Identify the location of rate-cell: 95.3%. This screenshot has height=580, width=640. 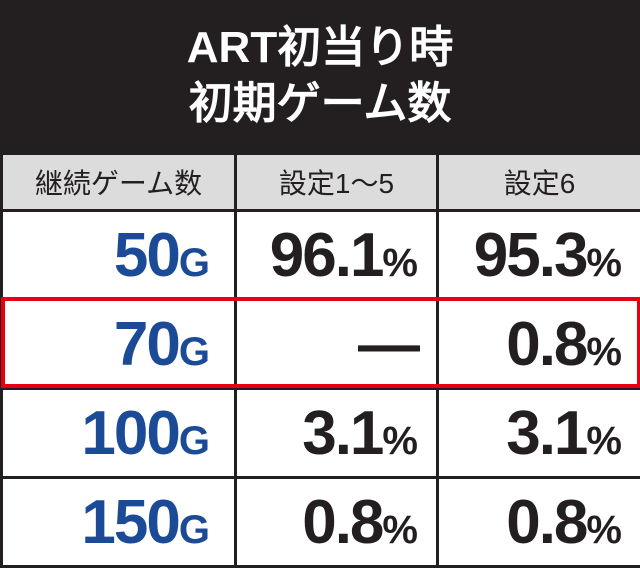
(538, 255).